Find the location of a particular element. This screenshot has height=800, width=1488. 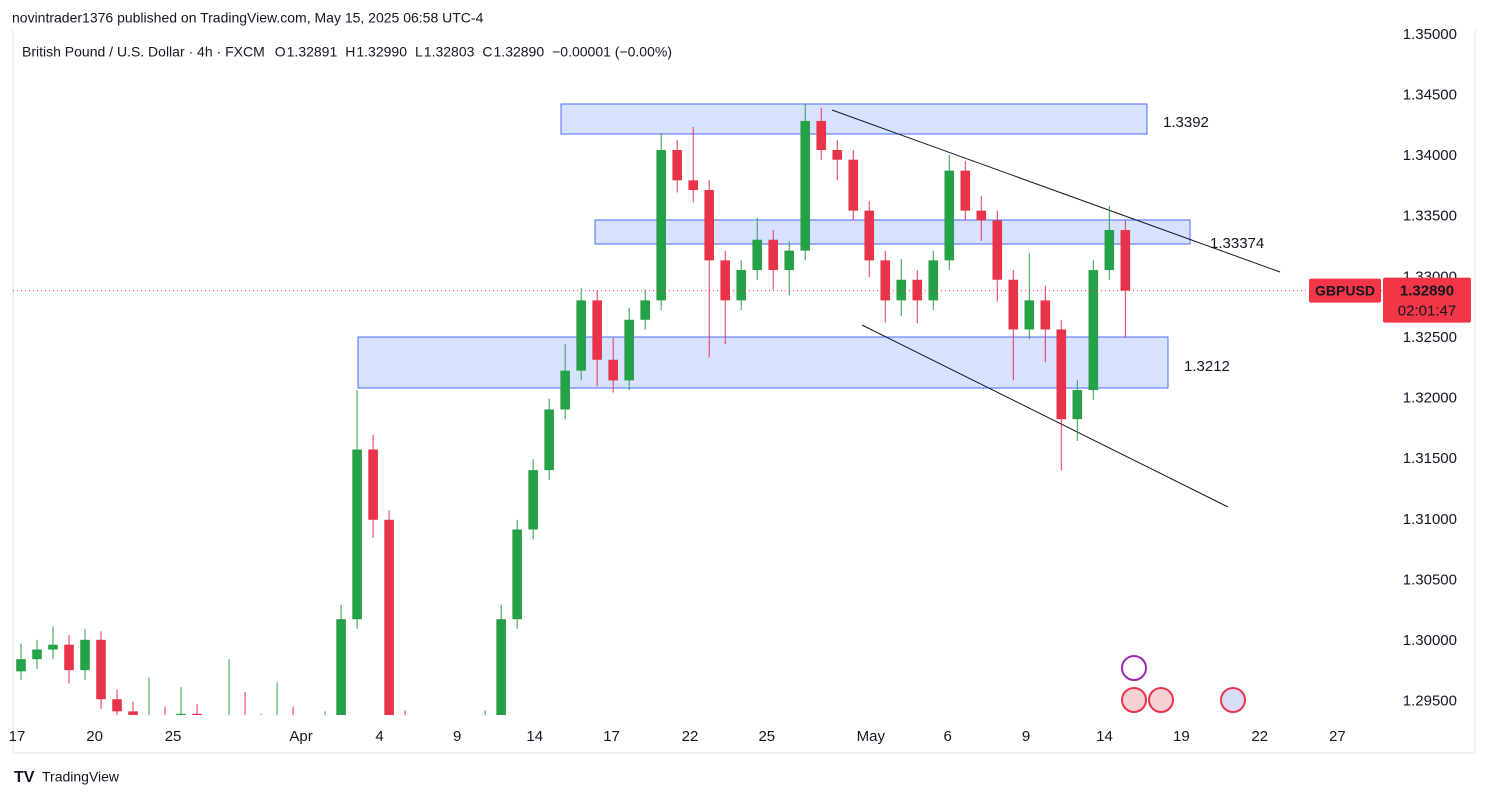

price-tag is located at coordinates (1427, 300).